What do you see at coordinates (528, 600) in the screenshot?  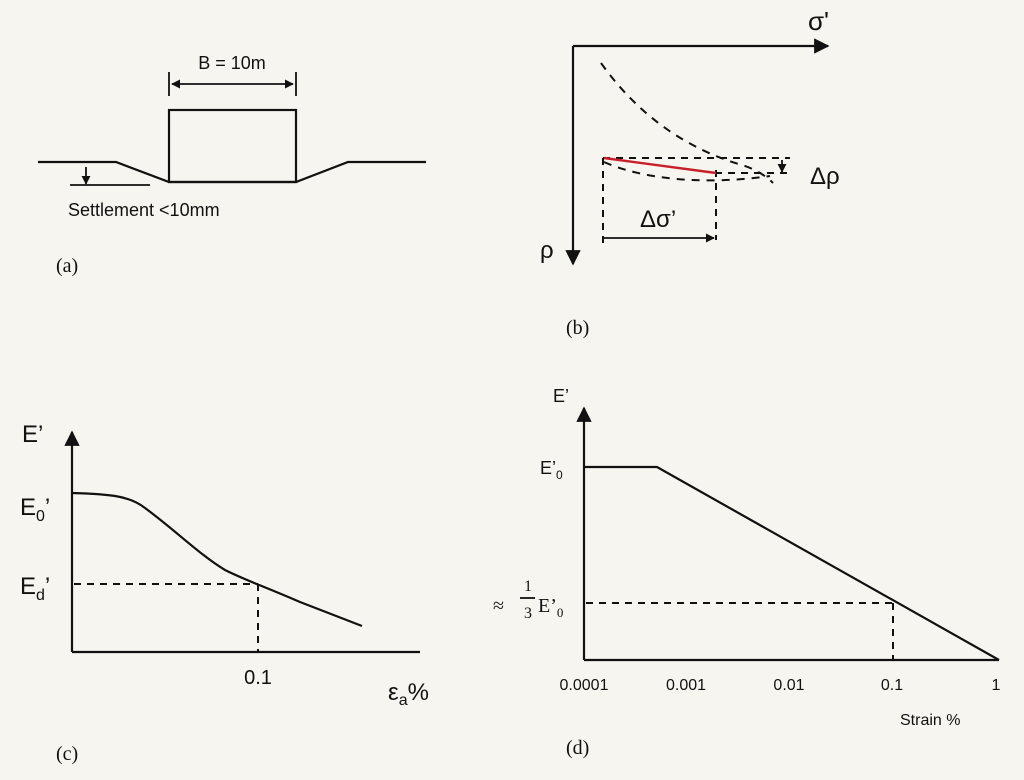 I see `d-third-e0-label: ≈1 3 E’0` at bounding box center [528, 600].